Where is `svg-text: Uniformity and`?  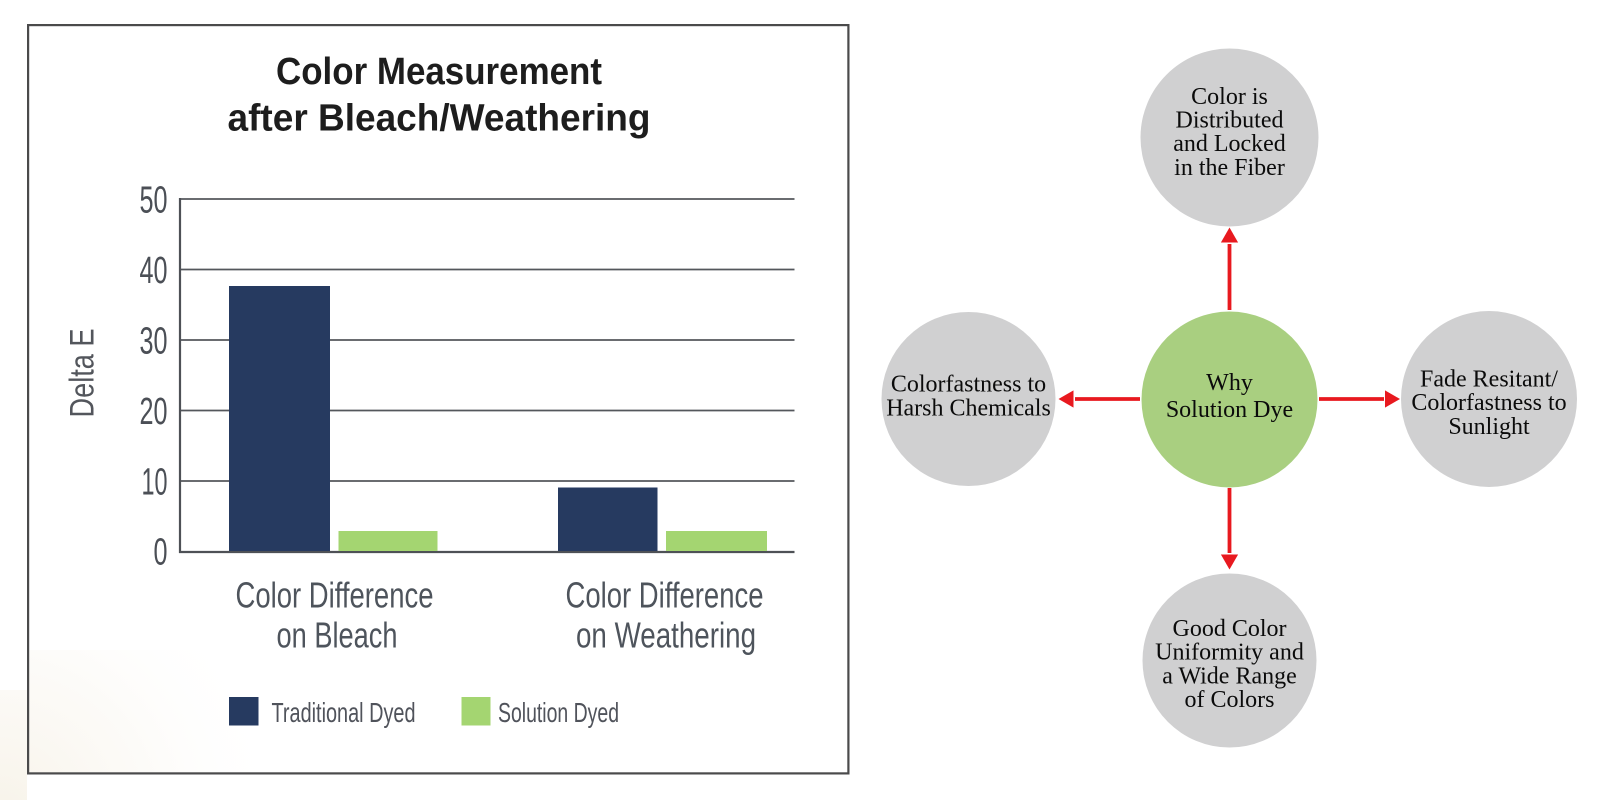 svg-text: Uniformity and is located at coordinates (1229, 653).